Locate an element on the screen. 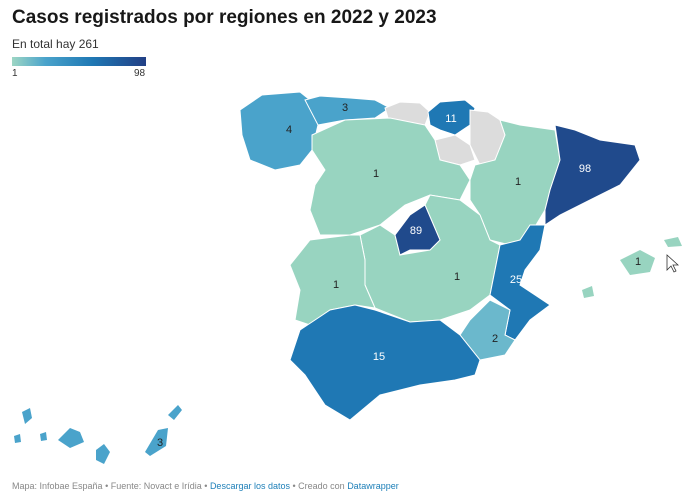 Image resolution: width=700 pixels, height=497 pixels. region-valencia is located at coordinates (520, 282).